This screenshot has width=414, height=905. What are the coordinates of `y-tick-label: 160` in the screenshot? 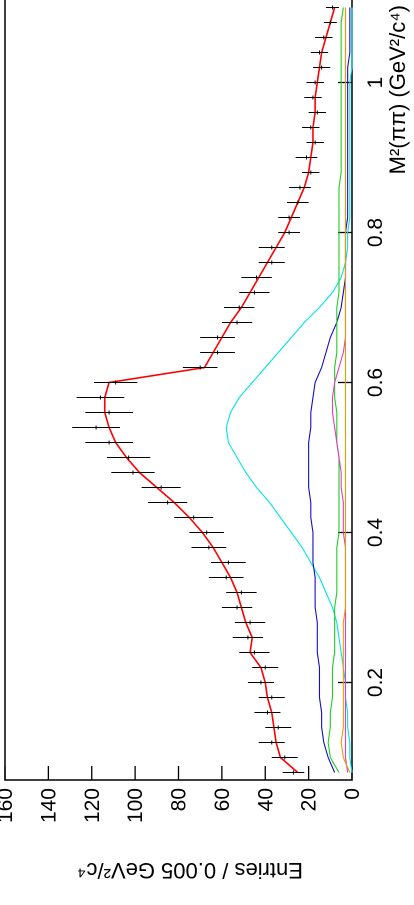 It's located at (8, 805).